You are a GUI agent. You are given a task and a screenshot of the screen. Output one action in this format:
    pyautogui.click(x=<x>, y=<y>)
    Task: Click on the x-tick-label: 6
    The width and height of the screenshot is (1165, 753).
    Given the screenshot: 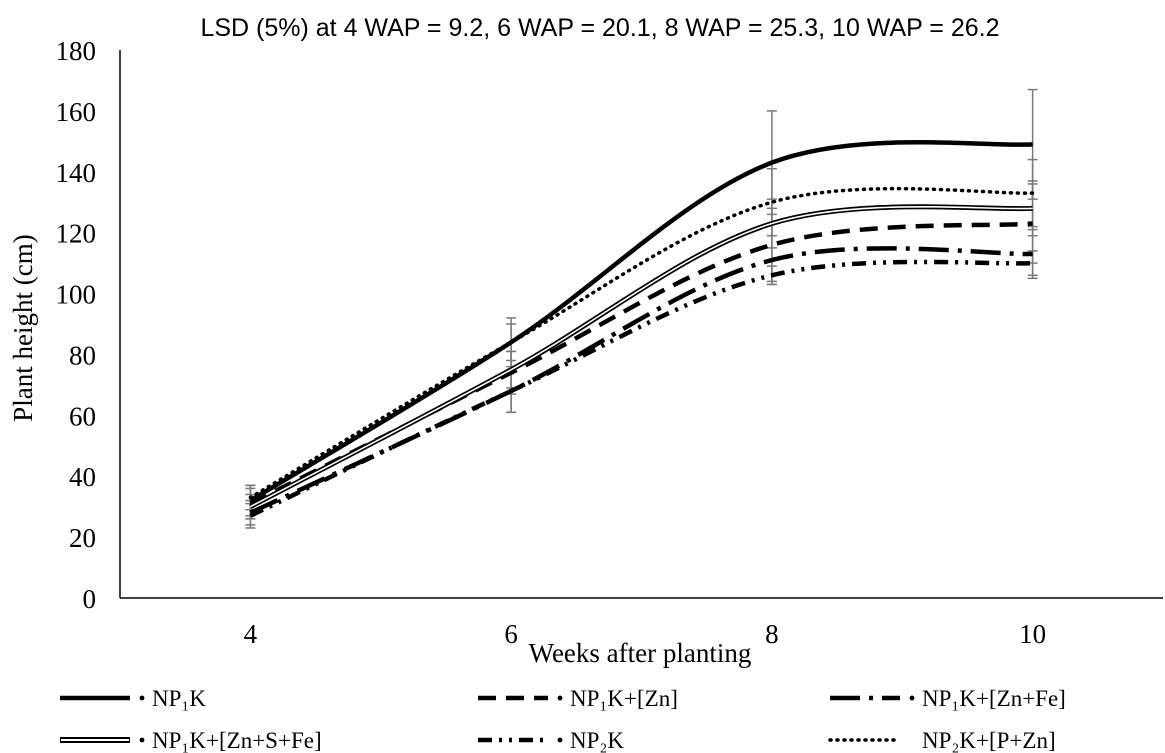 What is the action you would take?
    pyautogui.click(x=511, y=634)
    